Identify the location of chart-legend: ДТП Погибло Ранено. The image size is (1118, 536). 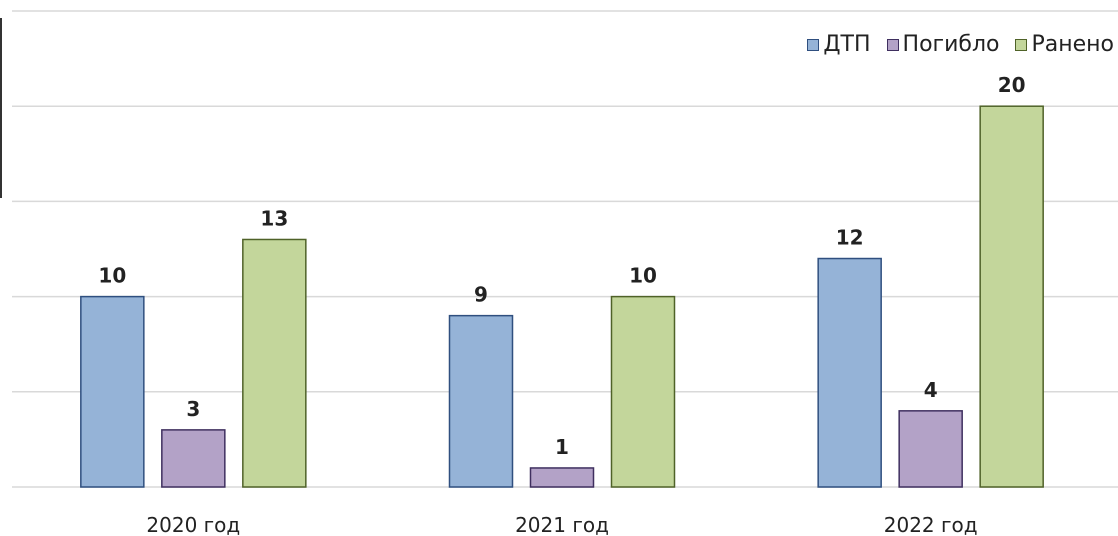
(960, 44).